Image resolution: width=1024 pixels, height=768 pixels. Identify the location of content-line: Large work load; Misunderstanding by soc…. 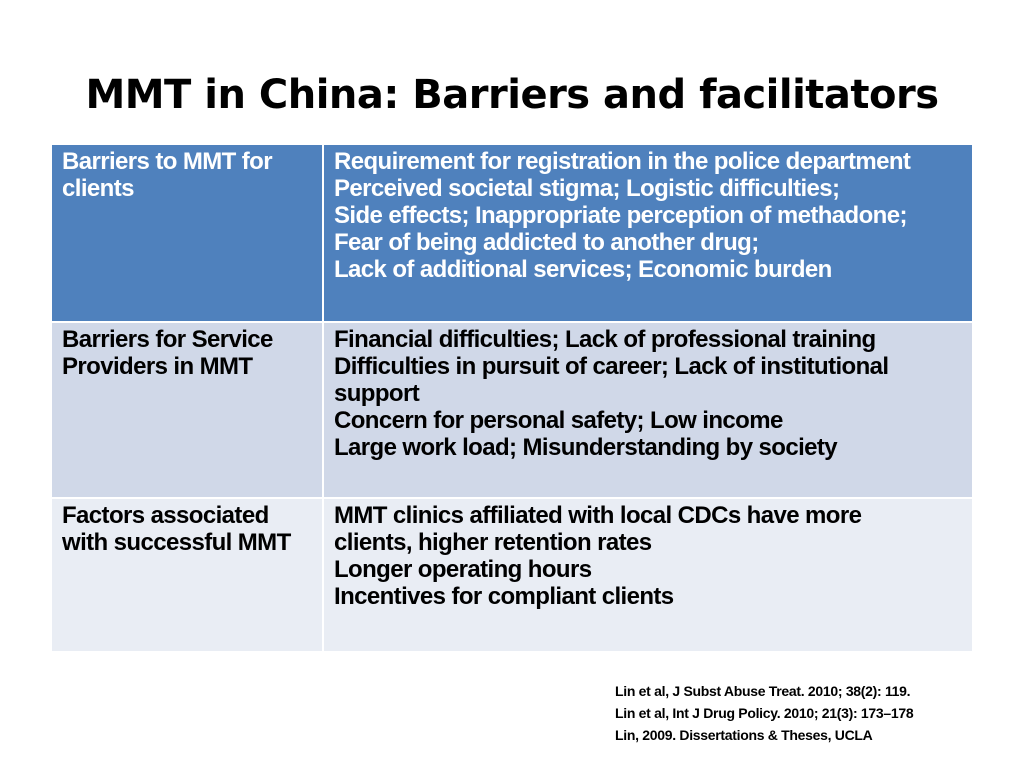
(586, 447).